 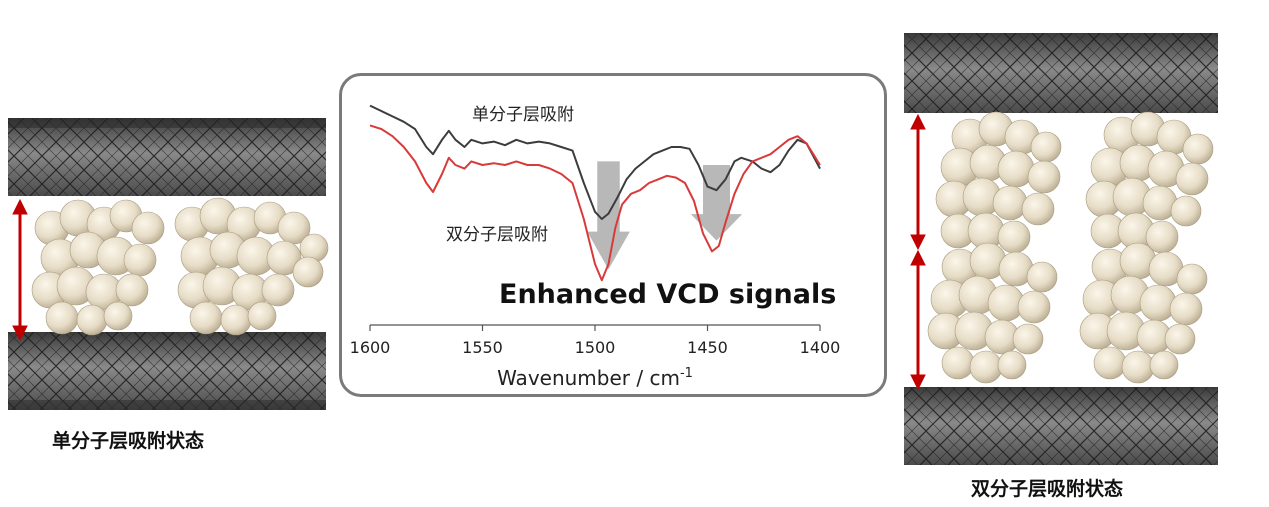 What do you see at coordinates (820, 347) in the screenshot?
I see `x-tick-label: 1400` at bounding box center [820, 347].